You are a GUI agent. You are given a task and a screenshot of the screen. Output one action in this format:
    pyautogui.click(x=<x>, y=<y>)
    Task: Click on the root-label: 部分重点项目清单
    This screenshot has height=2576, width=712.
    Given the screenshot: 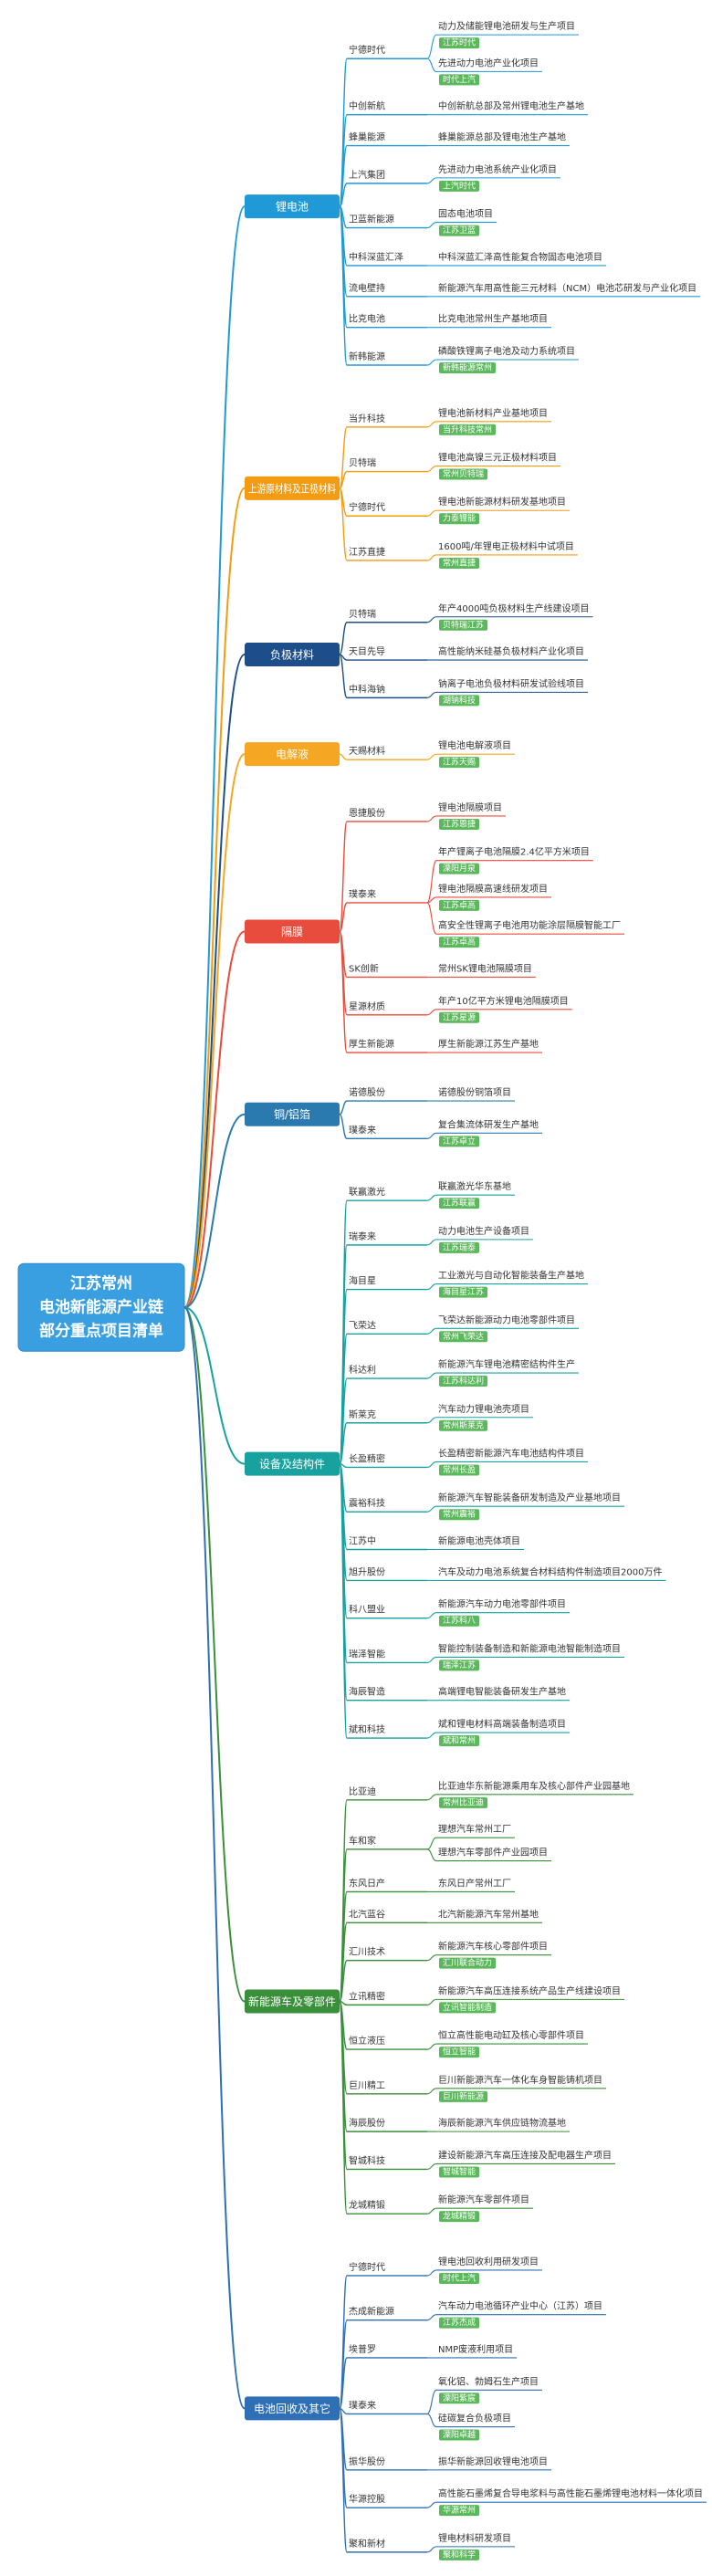 What is the action you would take?
    pyautogui.click(x=101, y=1330)
    